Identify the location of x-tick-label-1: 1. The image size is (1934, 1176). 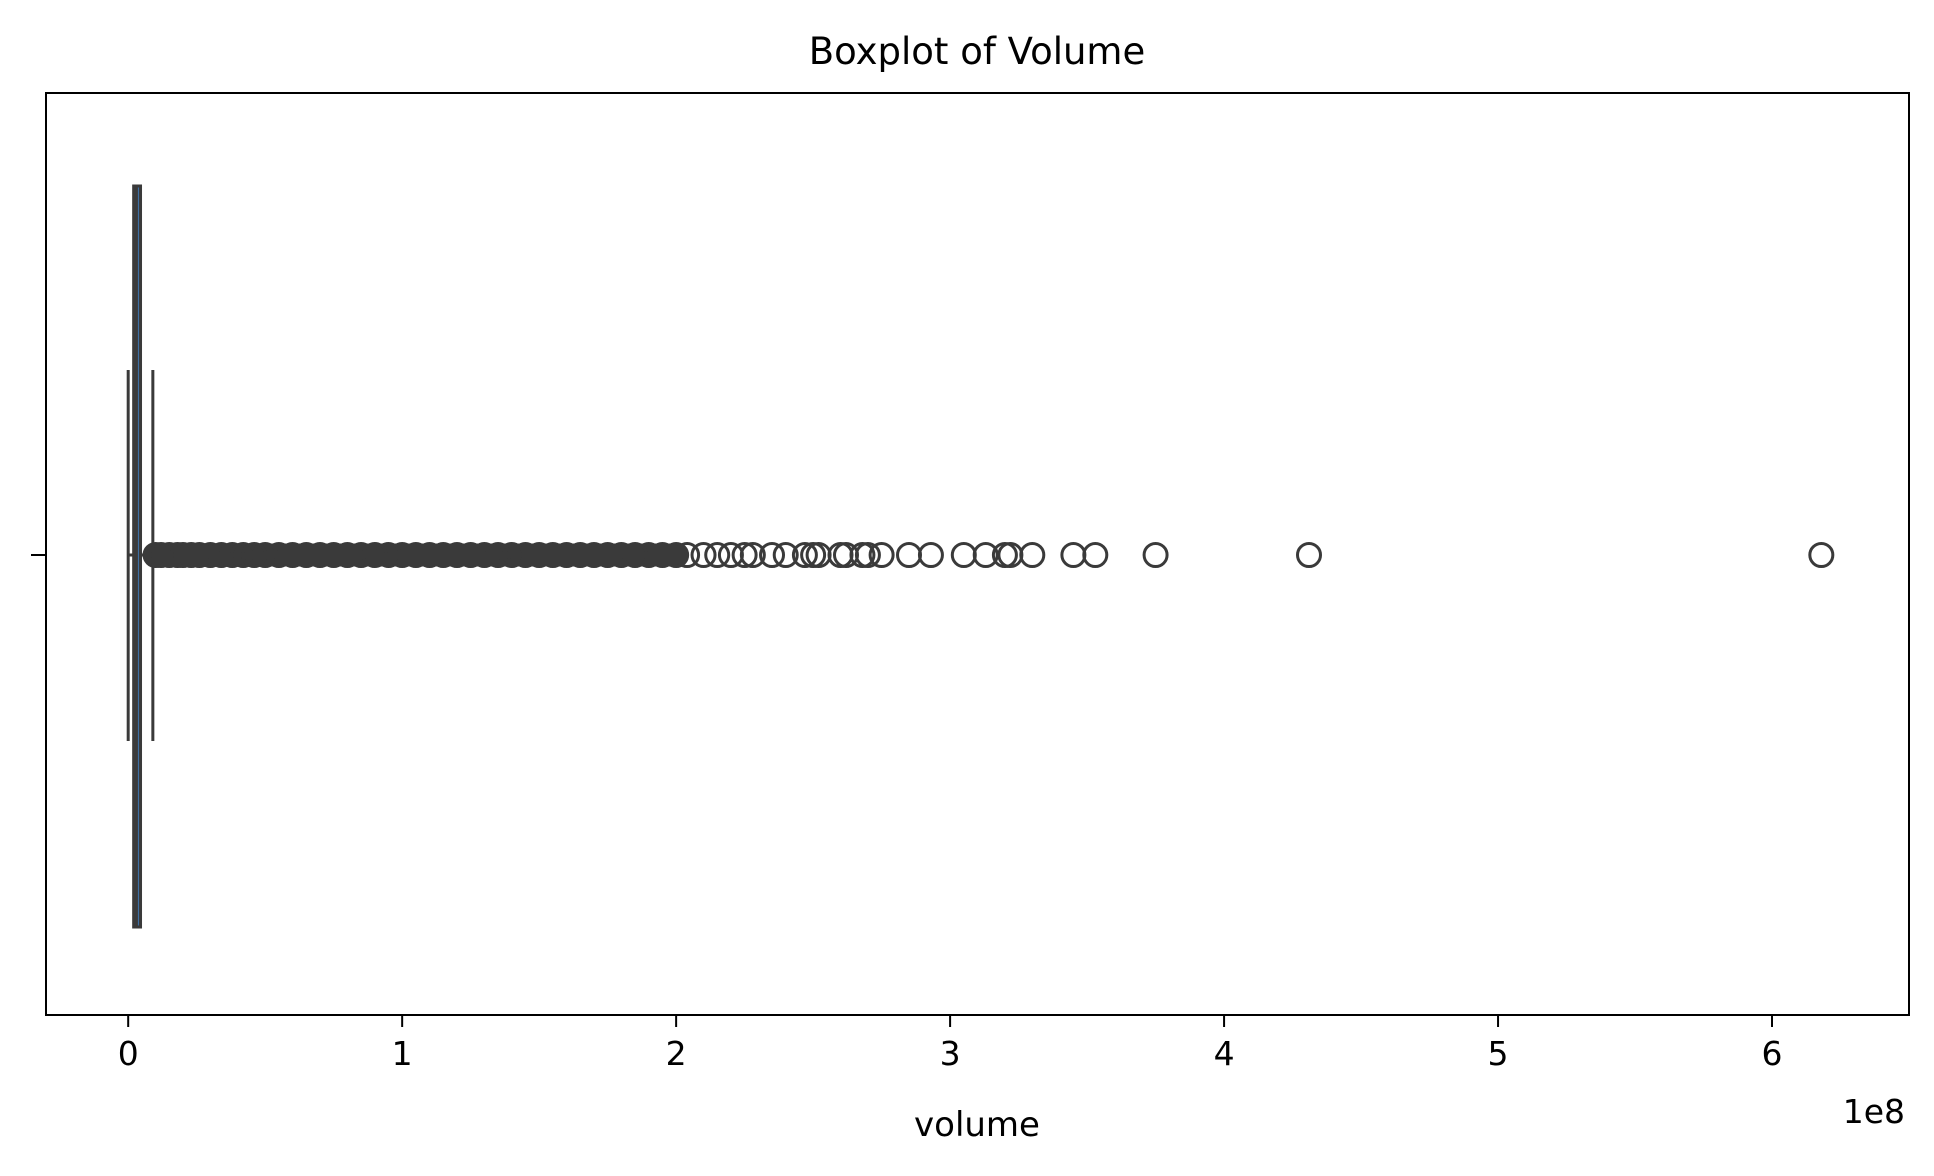
(402, 1053).